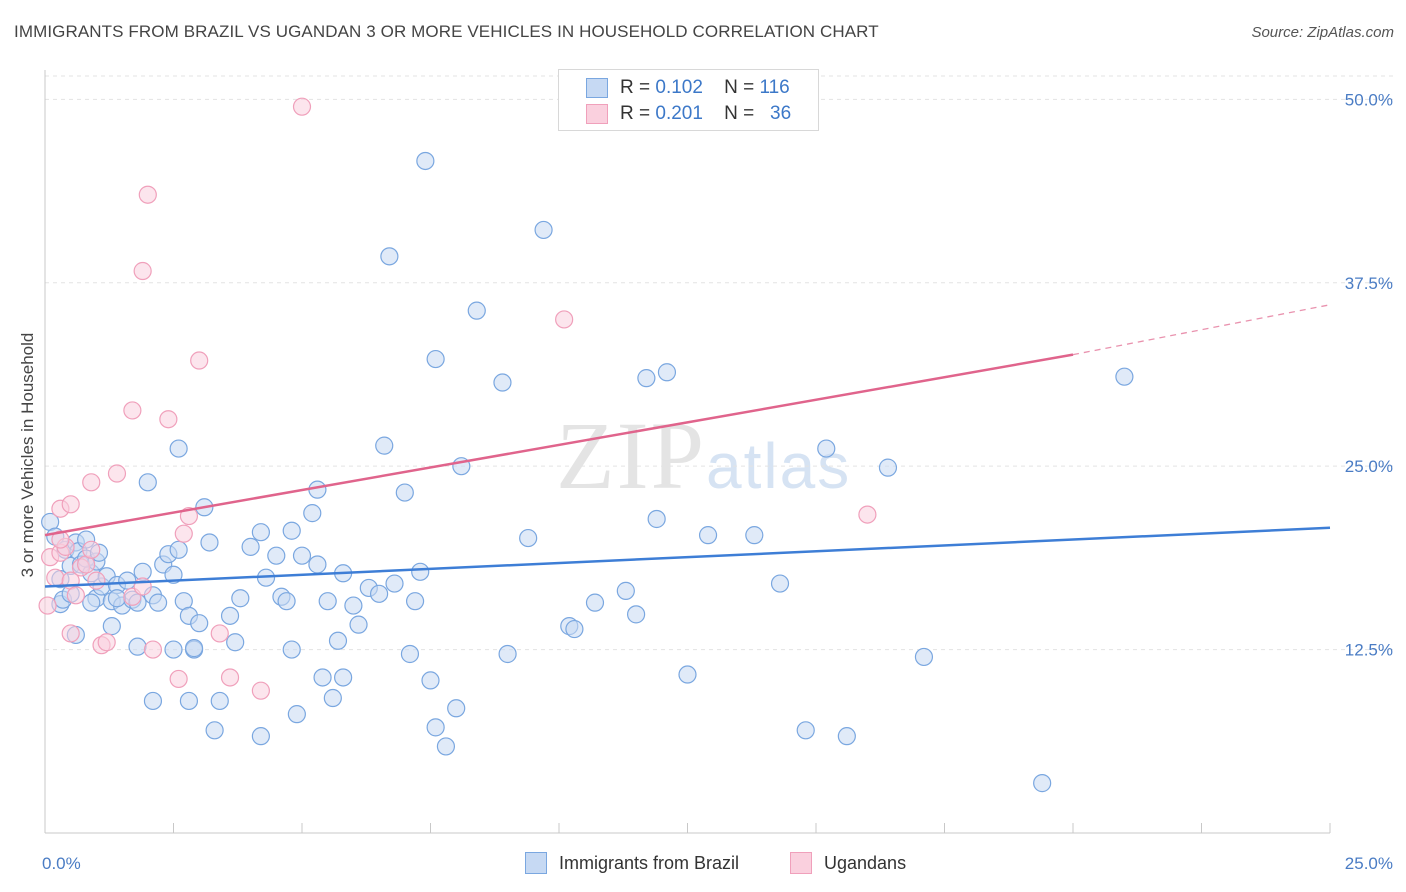 This screenshot has height=892, width=1406. I want to click on y-tick-label: 12.5%, so click(1369, 650).